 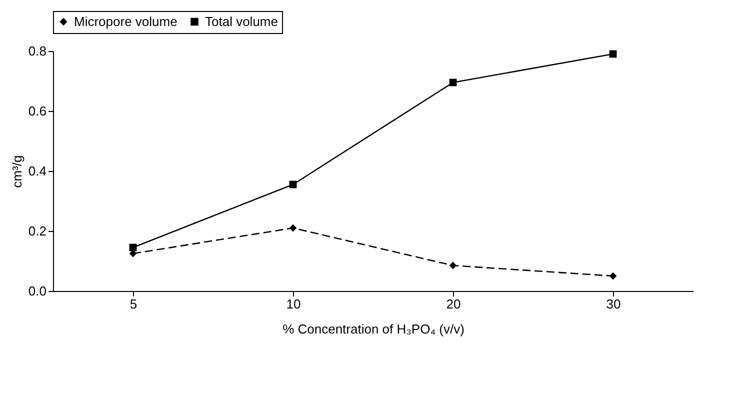 I want to click on y-tick-label: 0.4, so click(x=37, y=171).